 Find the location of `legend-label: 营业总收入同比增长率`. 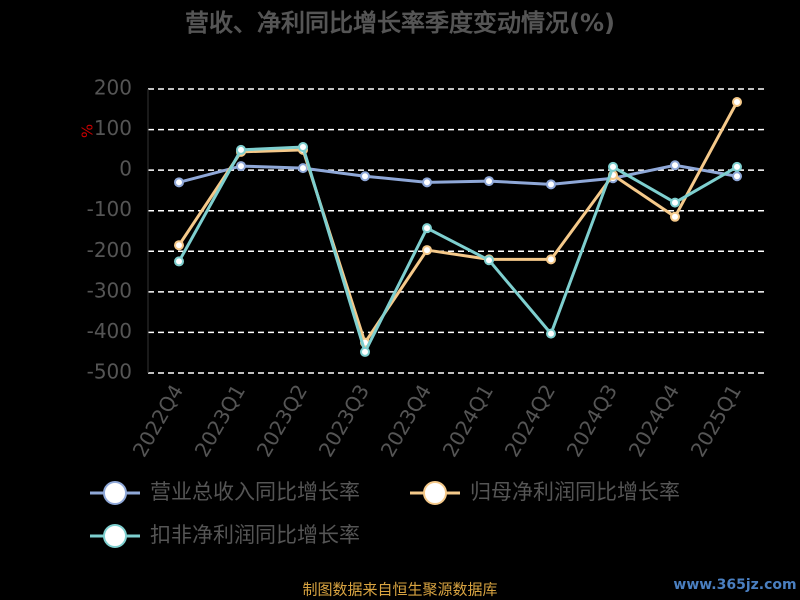

legend-label: 营业总收入同比增长率 is located at coordinates (255, 492).